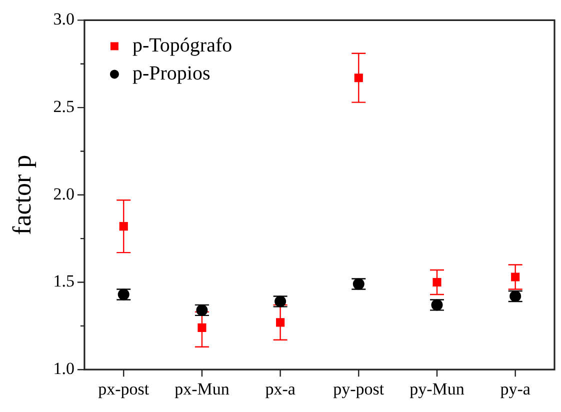 Image resolution: width=561 pixels, height=412 pixels. Describe the element at coordinates (437, 388) in the screenshot. I see `x-tick-label: py-Mun` at that location.